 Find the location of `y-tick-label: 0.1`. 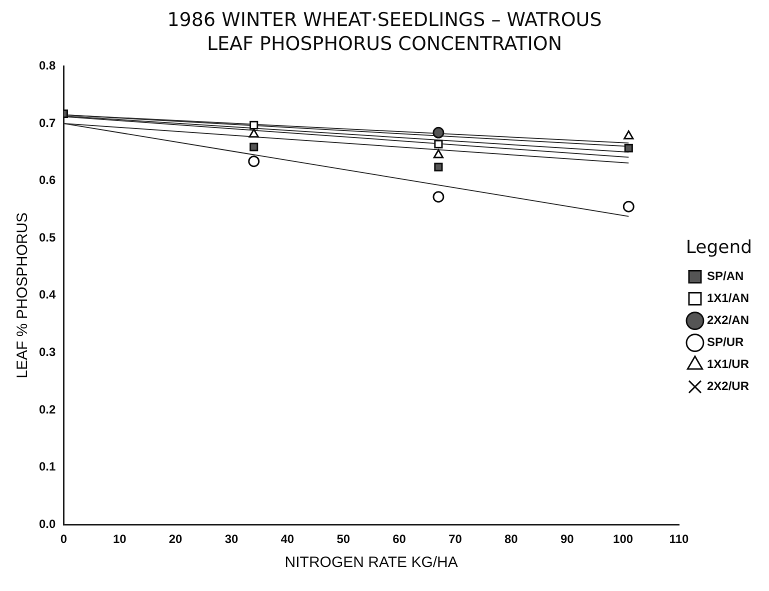

y-tick-label: 0.1 is located at coordinates (47, 467).